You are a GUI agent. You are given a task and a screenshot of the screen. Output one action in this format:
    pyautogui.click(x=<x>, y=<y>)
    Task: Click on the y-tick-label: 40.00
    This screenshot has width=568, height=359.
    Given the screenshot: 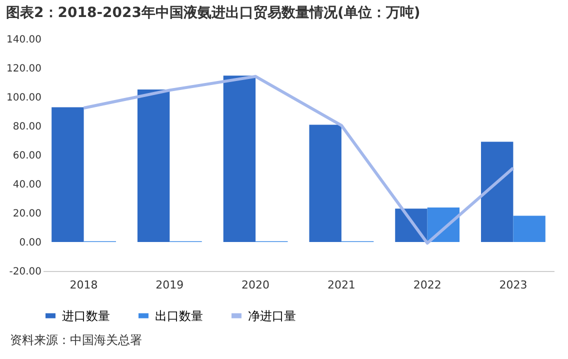 What is the action you would take?
    pyautogui.click(x=27, y=185)
    